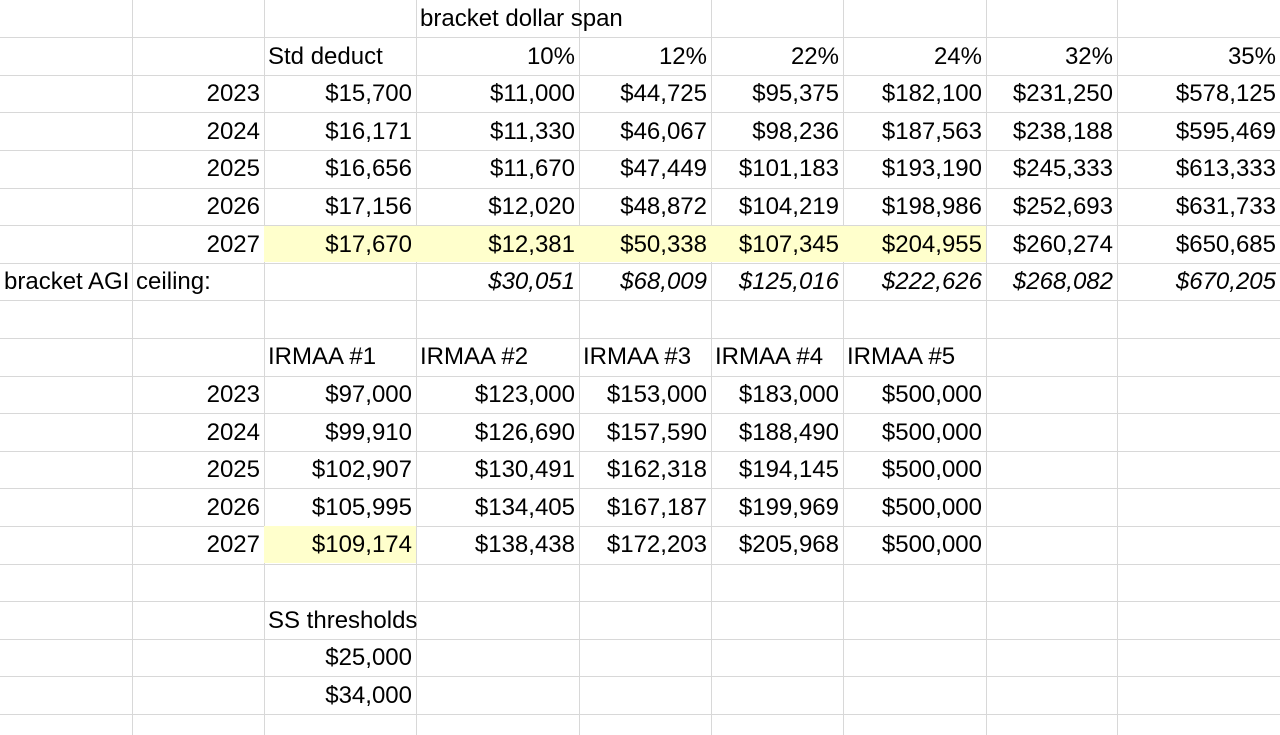 The image size is (1280, 735). What do you see at coordinates (368, 131) in the screenshot?
I see `cell-r3-c2: $16,171` at bounding box center [368, 131].